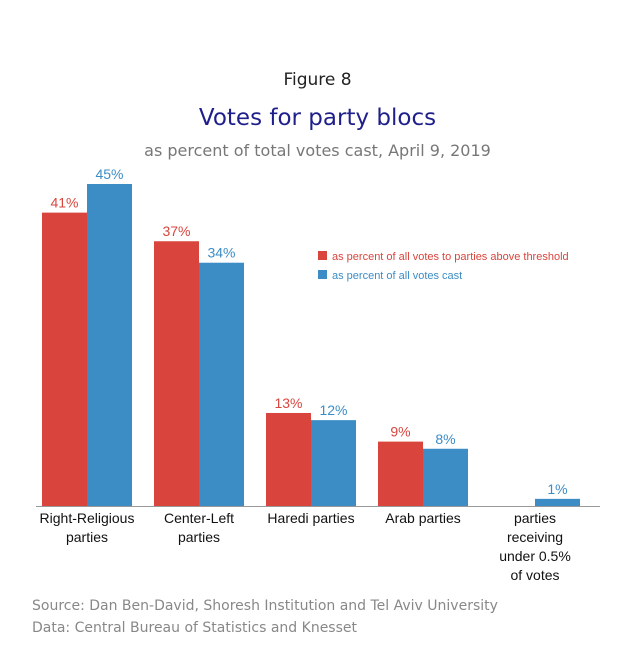  What do you see at coordinates (400, 432) in the screenshot?
I see `data-label: 9%` at bounding box center [400, 432].